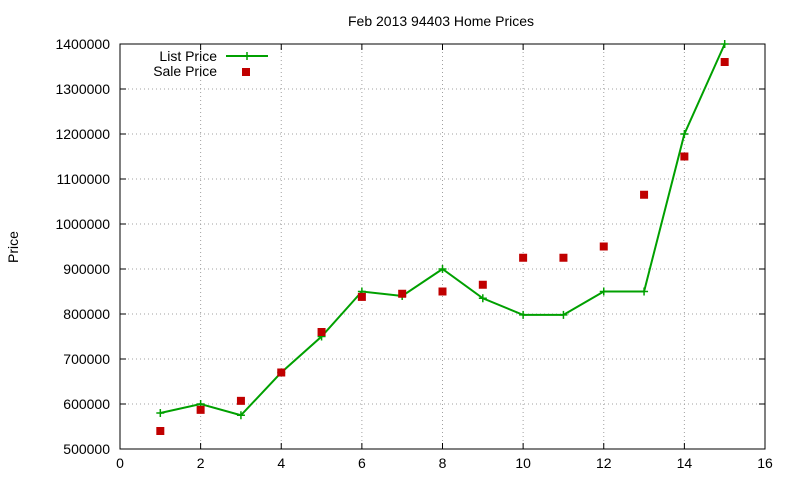 This screenshot has height=480, width=800. I want to click on legend-label-list-price: List Price, so click(188, 56).